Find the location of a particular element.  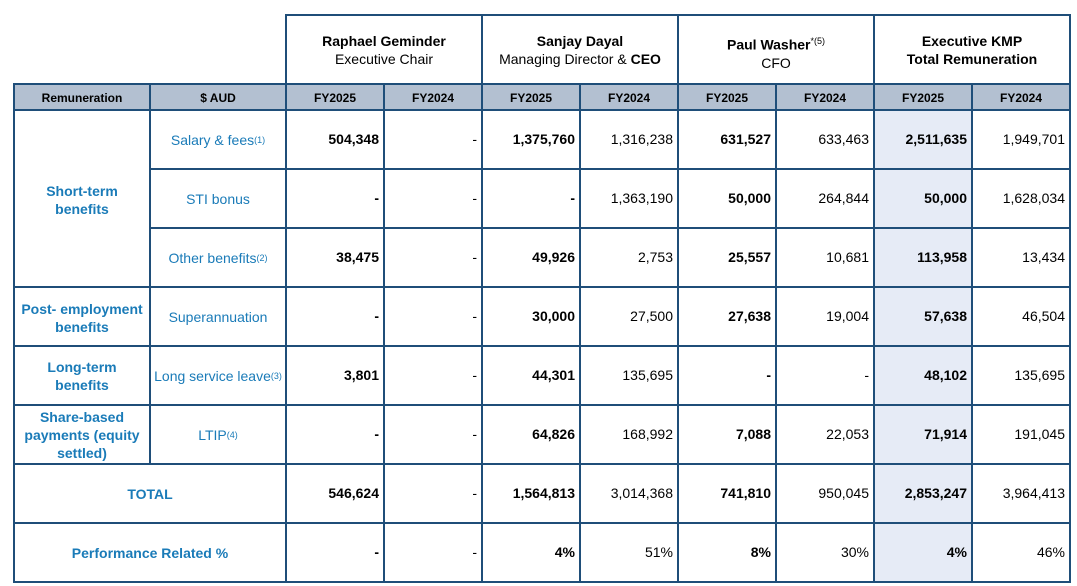

value-cell: 27,500 is located at coordinates (651, 316).